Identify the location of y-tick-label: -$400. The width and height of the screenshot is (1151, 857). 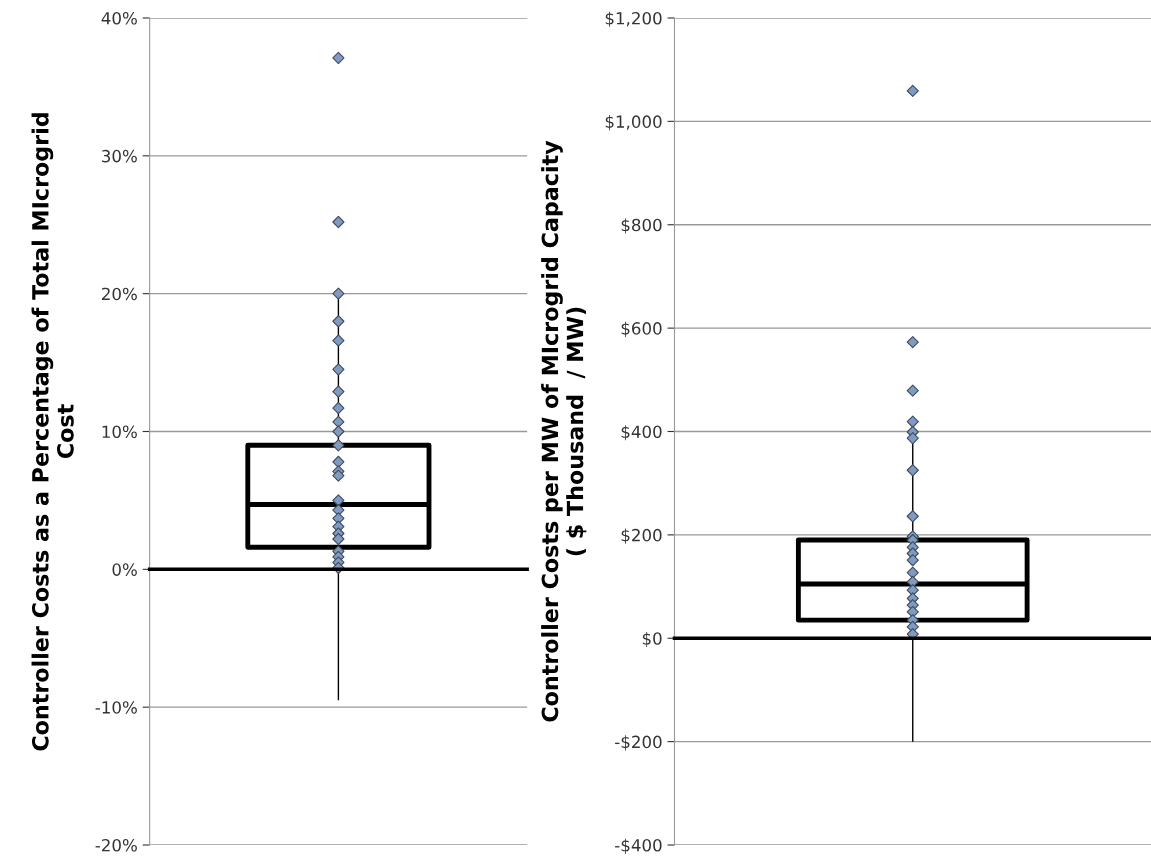
(638, 846).